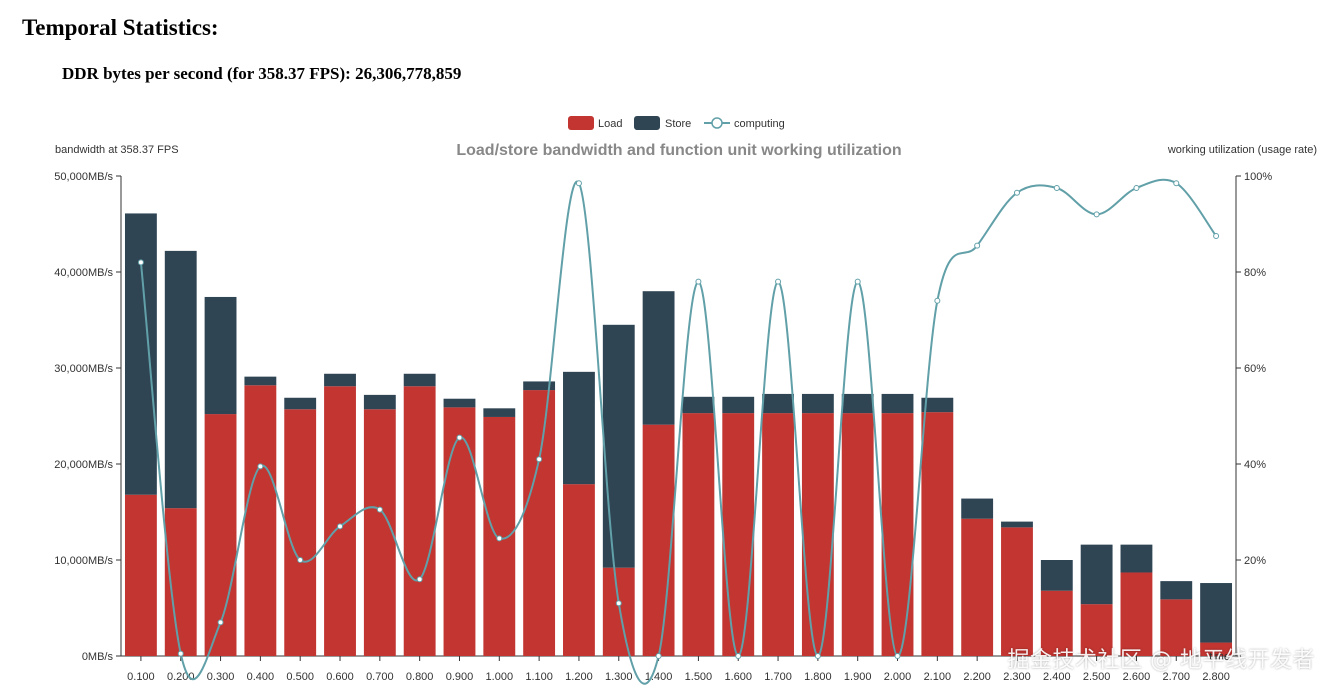 Image resolution: width=1335 pixels, height=692 pixels. I want to click on x-axis-tick-label: 1.000, so click(500, 677).